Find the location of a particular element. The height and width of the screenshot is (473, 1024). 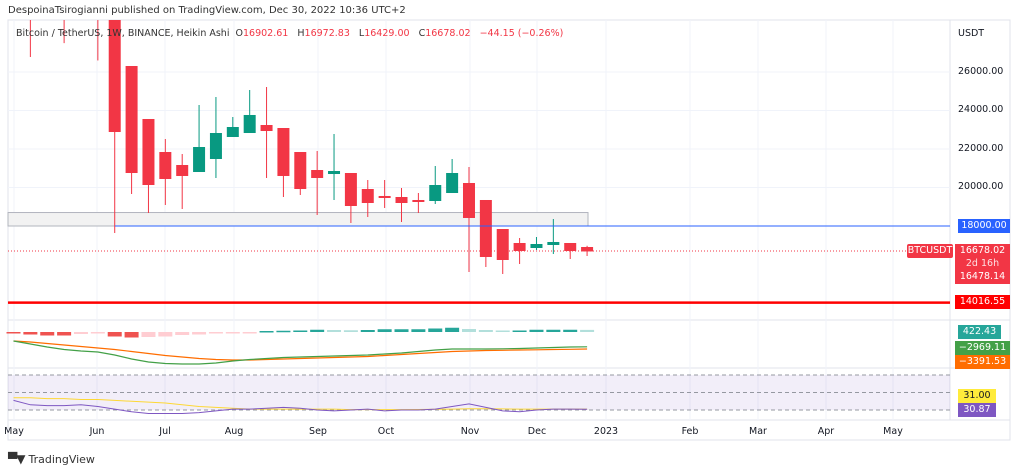

symbol-tag: BTCUSDT is located at coordinates (930, 251).